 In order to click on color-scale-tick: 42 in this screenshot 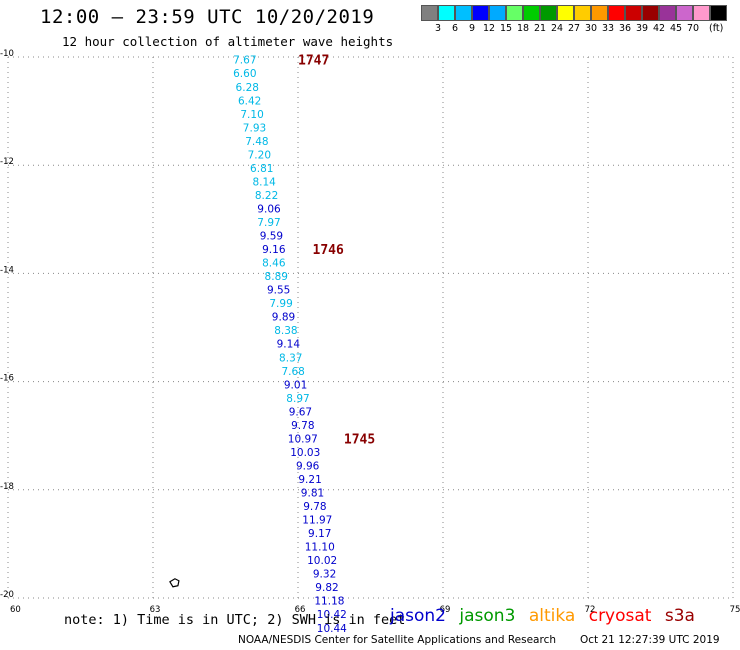, I will do `click(659, 28)`.